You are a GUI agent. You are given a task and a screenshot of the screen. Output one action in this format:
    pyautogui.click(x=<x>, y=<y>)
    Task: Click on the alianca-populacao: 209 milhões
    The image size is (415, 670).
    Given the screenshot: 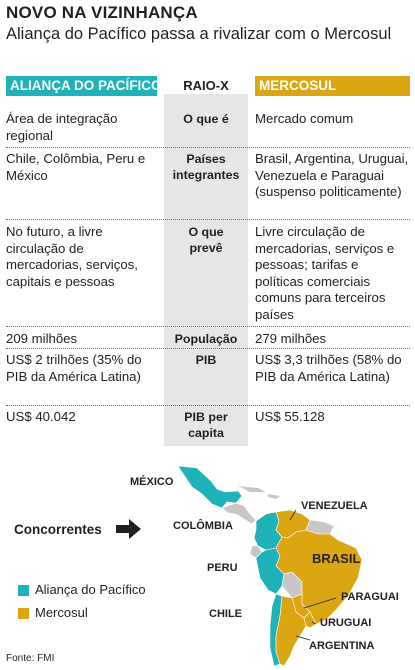 What is the action you would take?
    pyautogui.click(x=42, y=338)
    